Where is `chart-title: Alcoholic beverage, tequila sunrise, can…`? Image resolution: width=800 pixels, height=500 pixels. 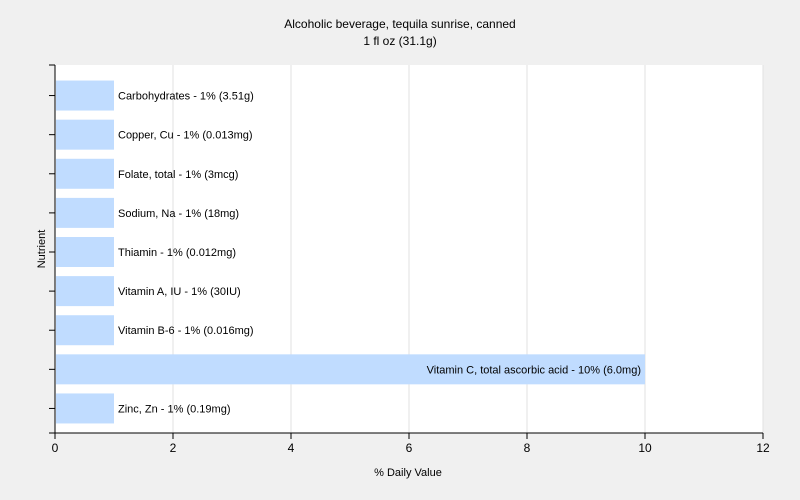
chart-title: Alcoholic beverage, tequila sunrise, can… is located at coordinates (399, 24).